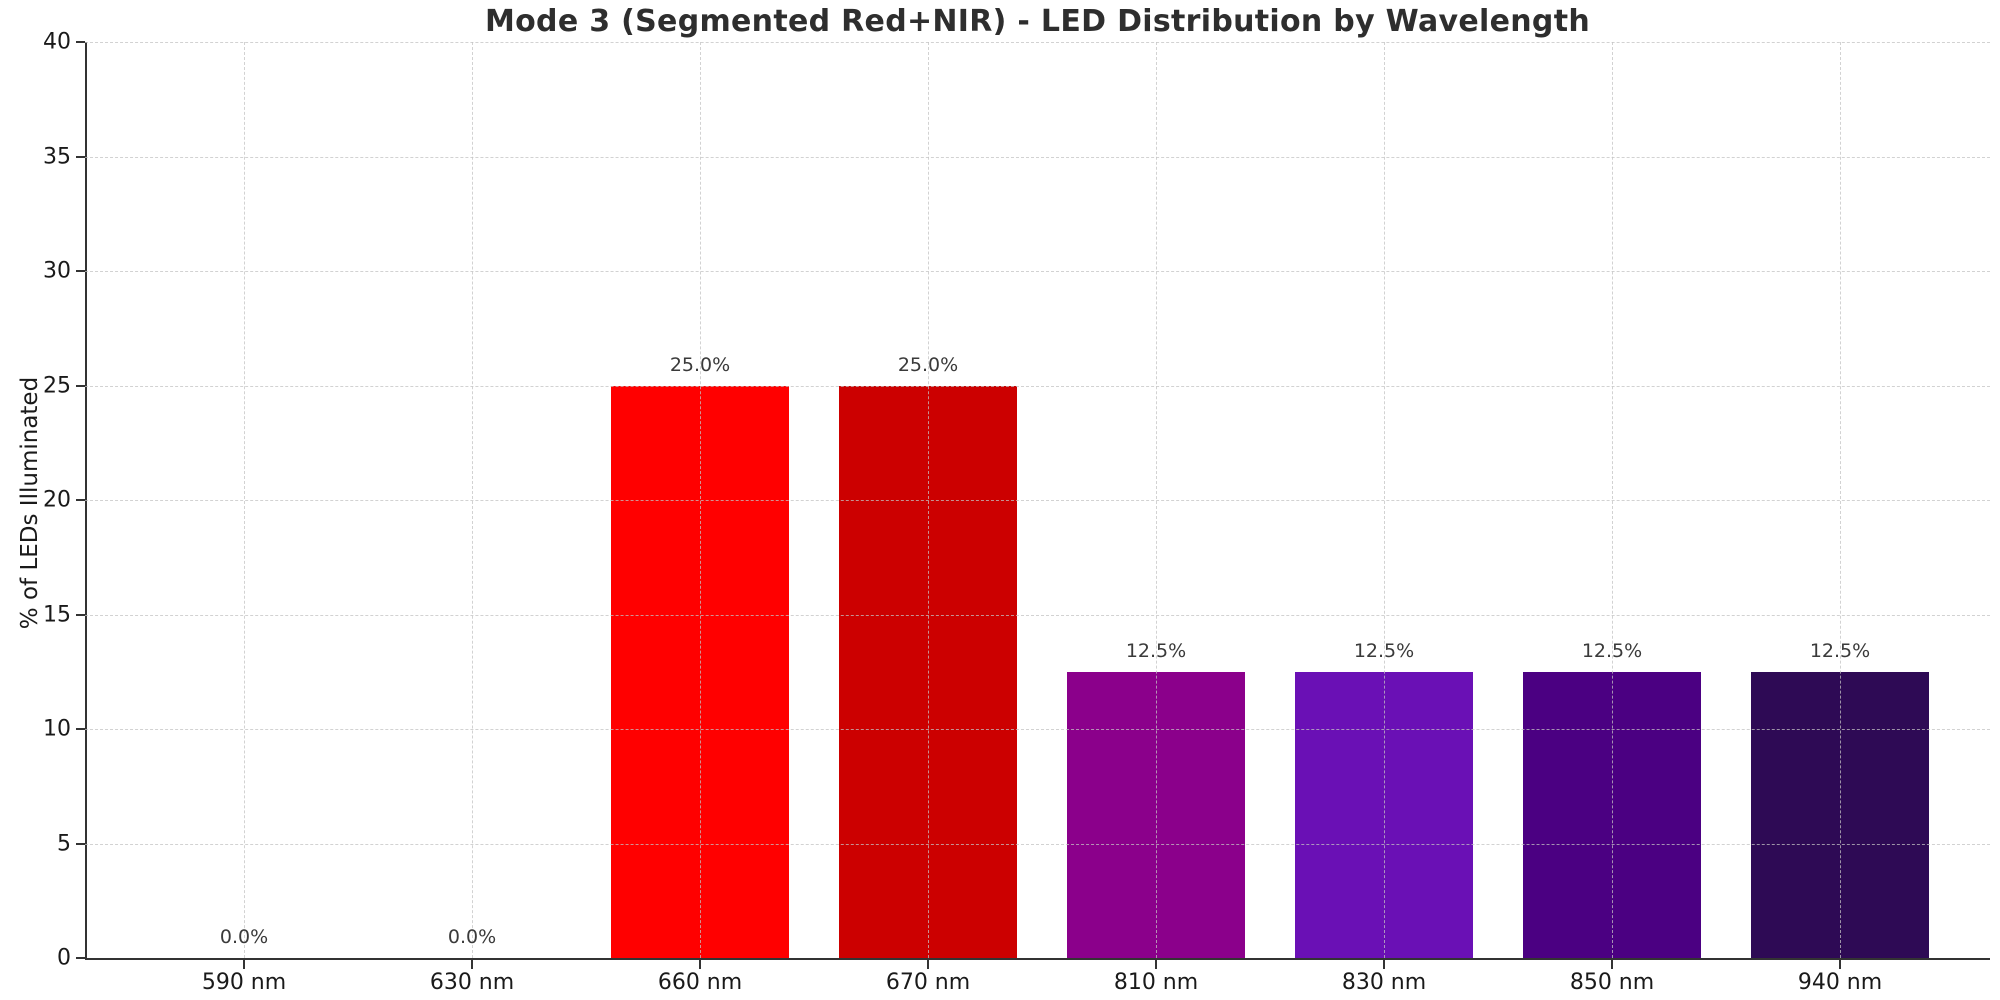 This screenshot has height=1000, width=2000. I want to click on y-axis-label: % of LEDs Illuminated, so click(30, 503).